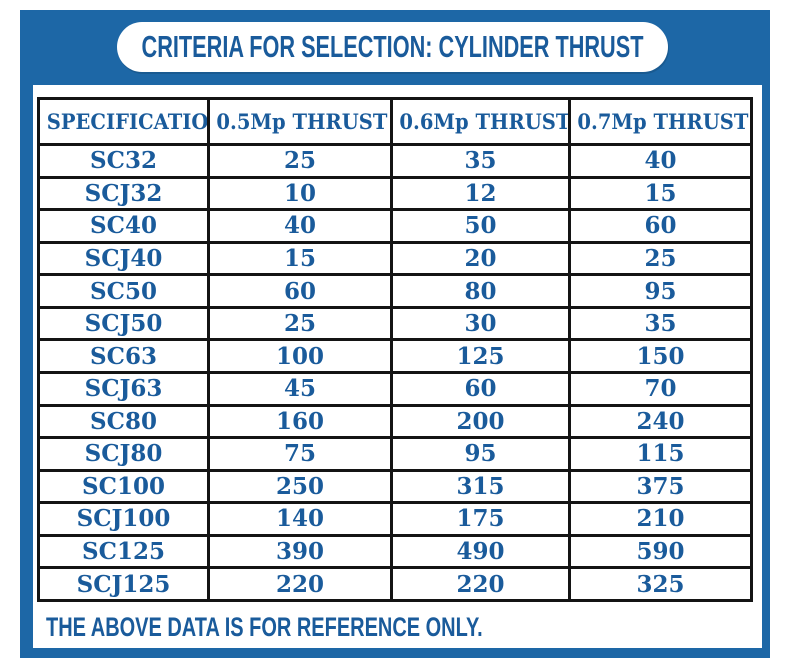  I want to click on column-header-label: 0.7Mp THRUST, so click(663, 121).